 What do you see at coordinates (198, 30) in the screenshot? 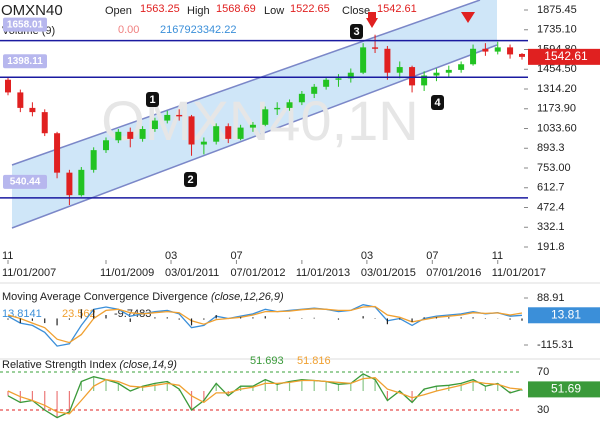
I see `volume-readout: 2167923342.22` at bounding box center [198, 30].